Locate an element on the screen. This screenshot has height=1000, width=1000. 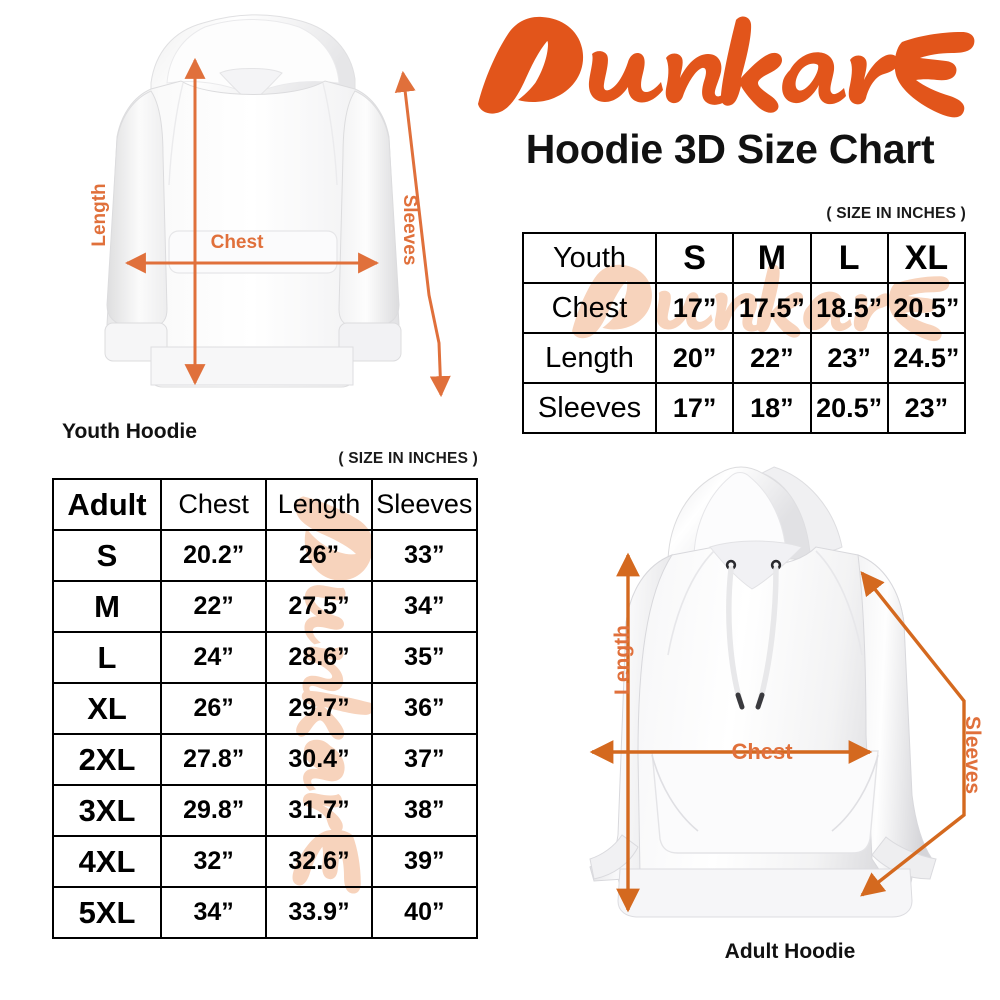
table-row: 3XL 29.8” 31.7” 38” is located at coordinates (265, 810).